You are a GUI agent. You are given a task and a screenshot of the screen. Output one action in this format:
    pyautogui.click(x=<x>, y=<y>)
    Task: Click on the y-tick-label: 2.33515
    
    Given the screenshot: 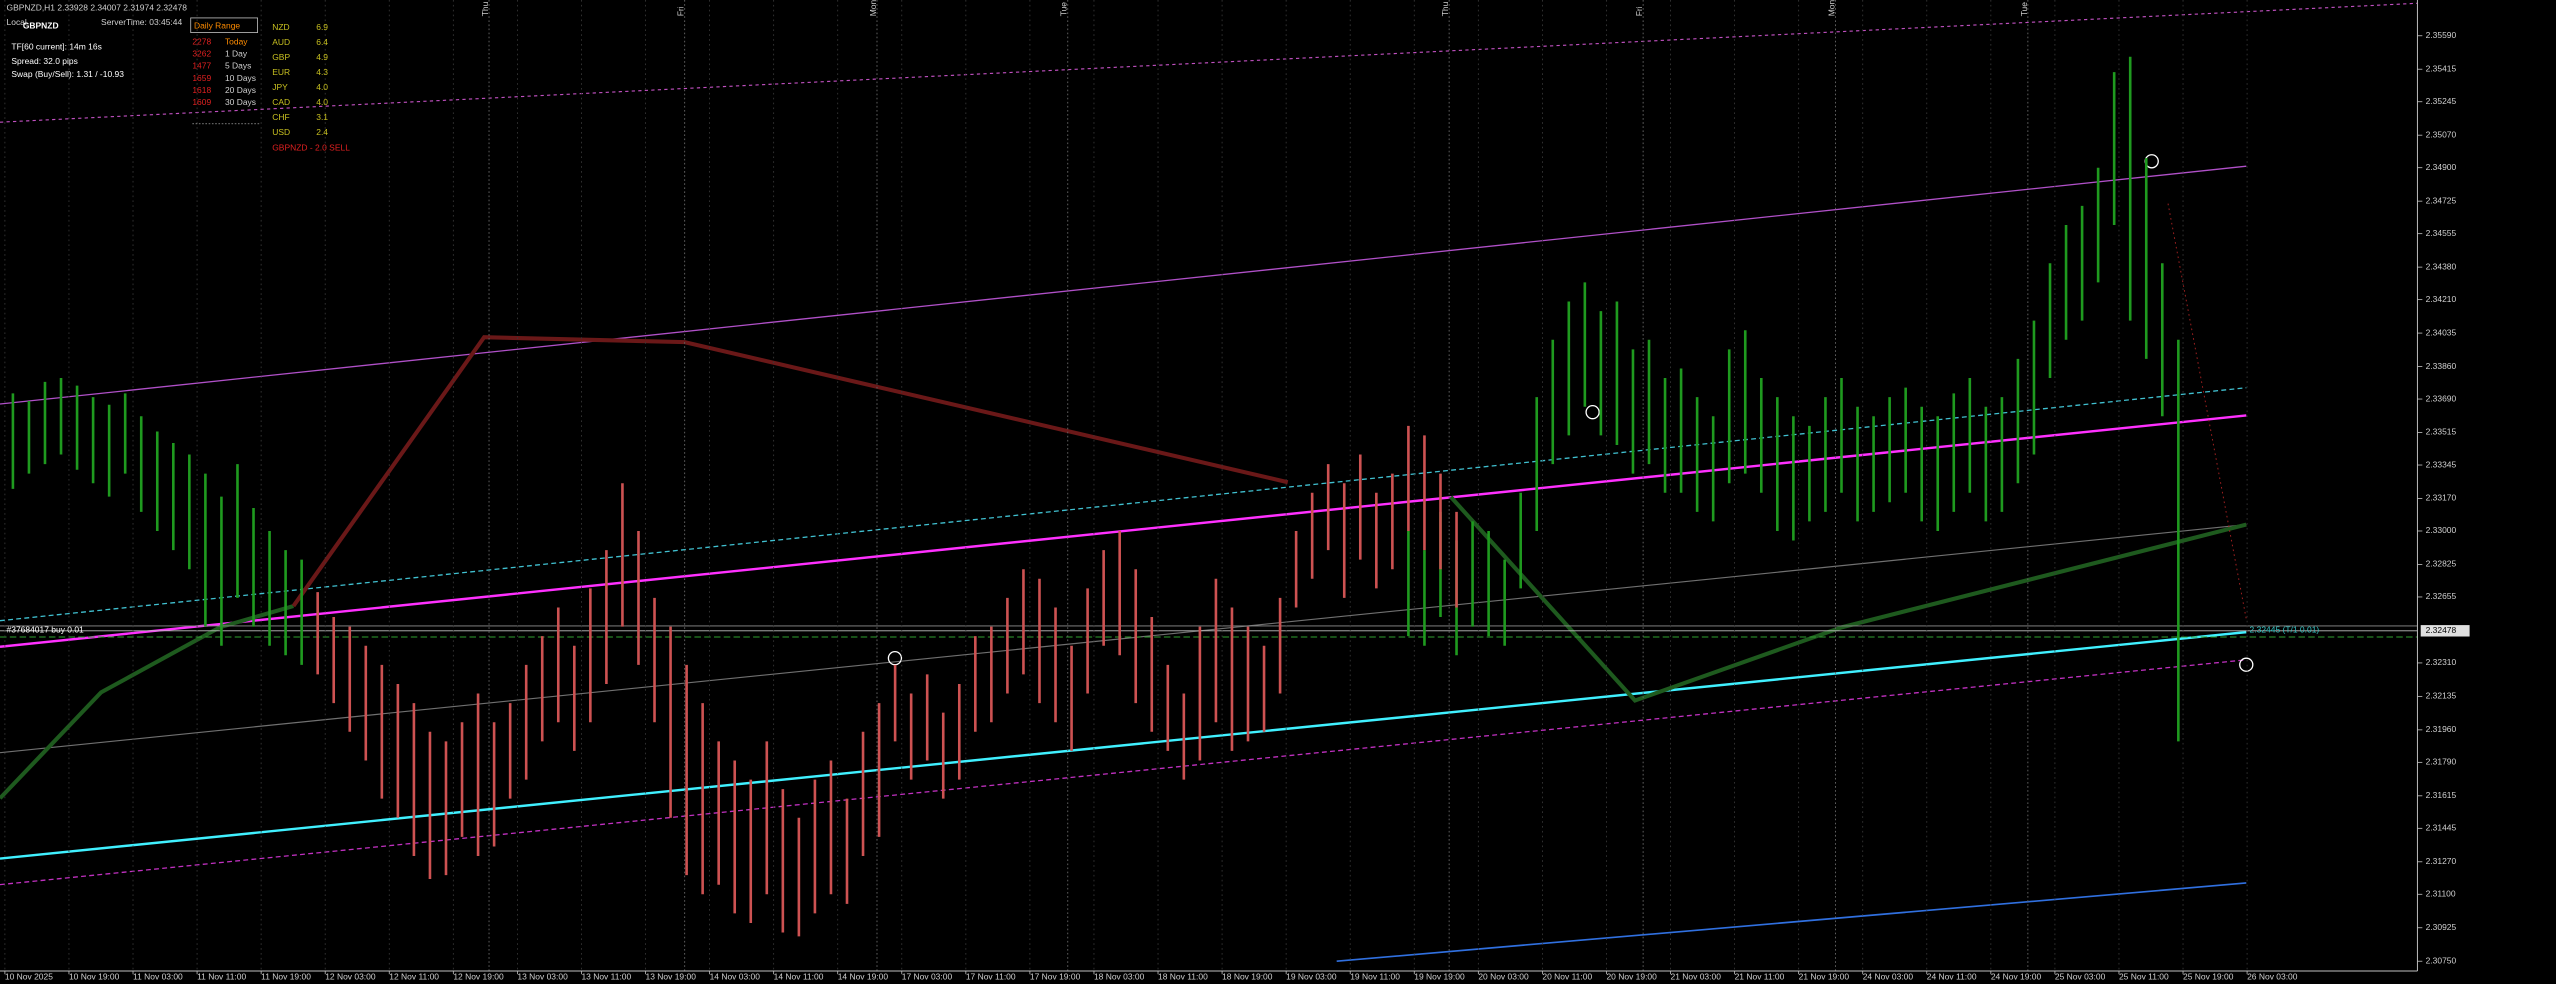 What is the action you would take?
    pyautogui.click(x=2441, y=432)
    